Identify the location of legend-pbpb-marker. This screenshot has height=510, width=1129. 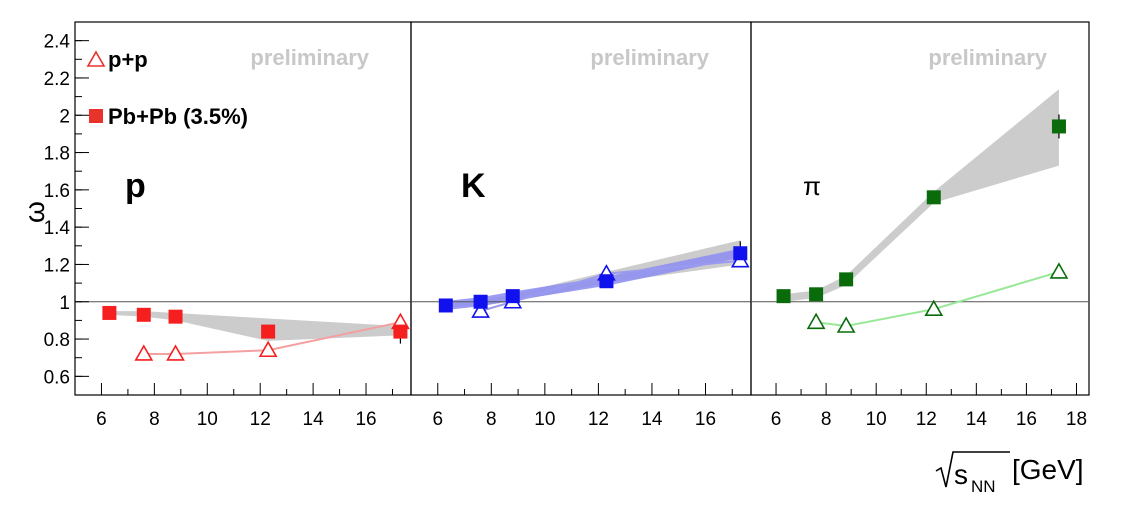
(96, 116).